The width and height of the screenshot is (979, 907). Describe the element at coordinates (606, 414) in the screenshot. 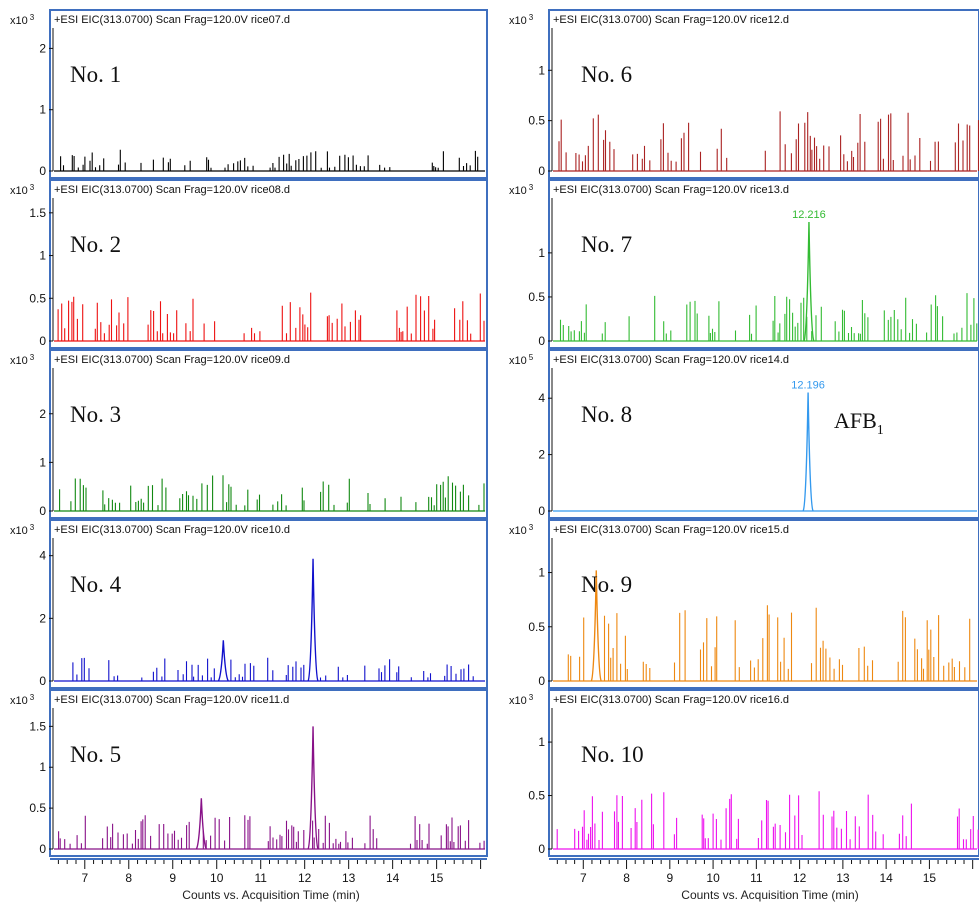

I see `panel-number-label: No. 8` at that location.